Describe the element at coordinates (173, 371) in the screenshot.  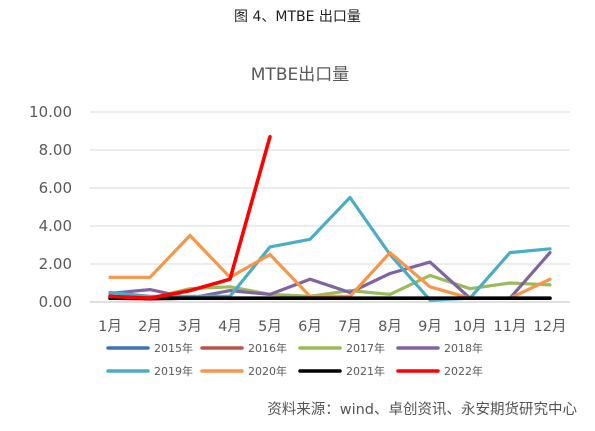
I see `legend-label: 2019年` at that location.